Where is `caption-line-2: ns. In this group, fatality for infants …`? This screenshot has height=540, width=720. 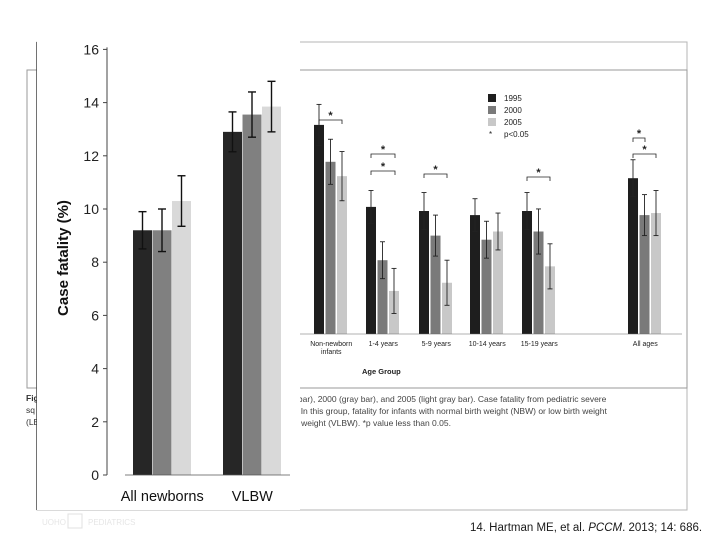 caption-line-2: ns. In this group, fatality for infants … is located at coordinates (447, 411).